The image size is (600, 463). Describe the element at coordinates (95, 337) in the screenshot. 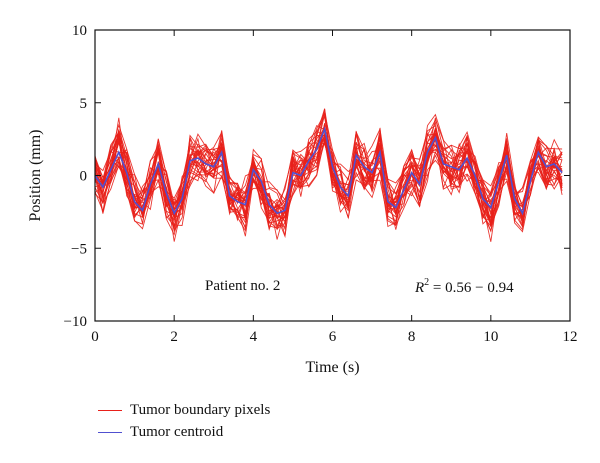

I see `x-tick-label: 0` at that location.